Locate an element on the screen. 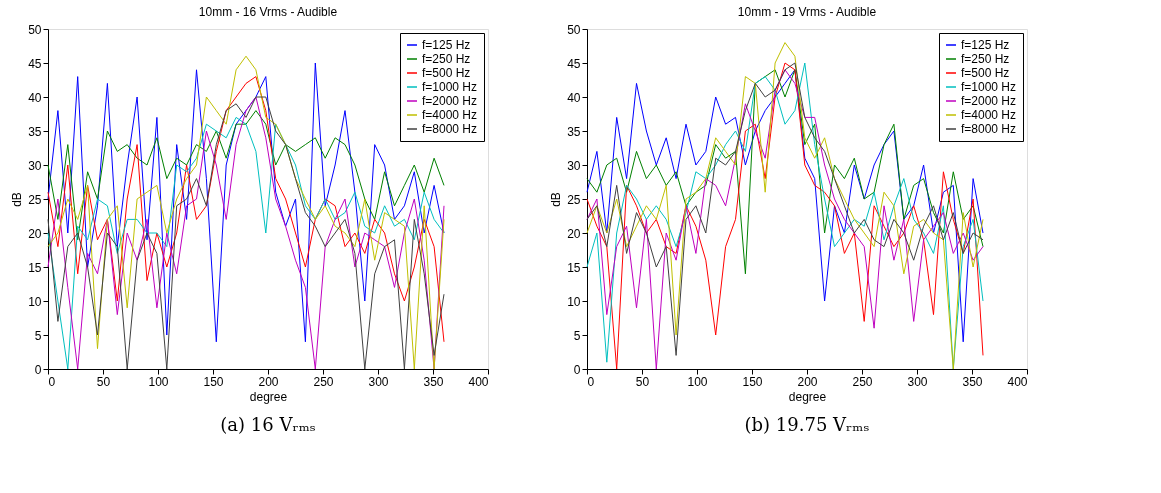 The height and width of the screenshot is (493, 1161). text: (b) 19.75 Vᵣₘₛ is located at coordinates (807, 424).